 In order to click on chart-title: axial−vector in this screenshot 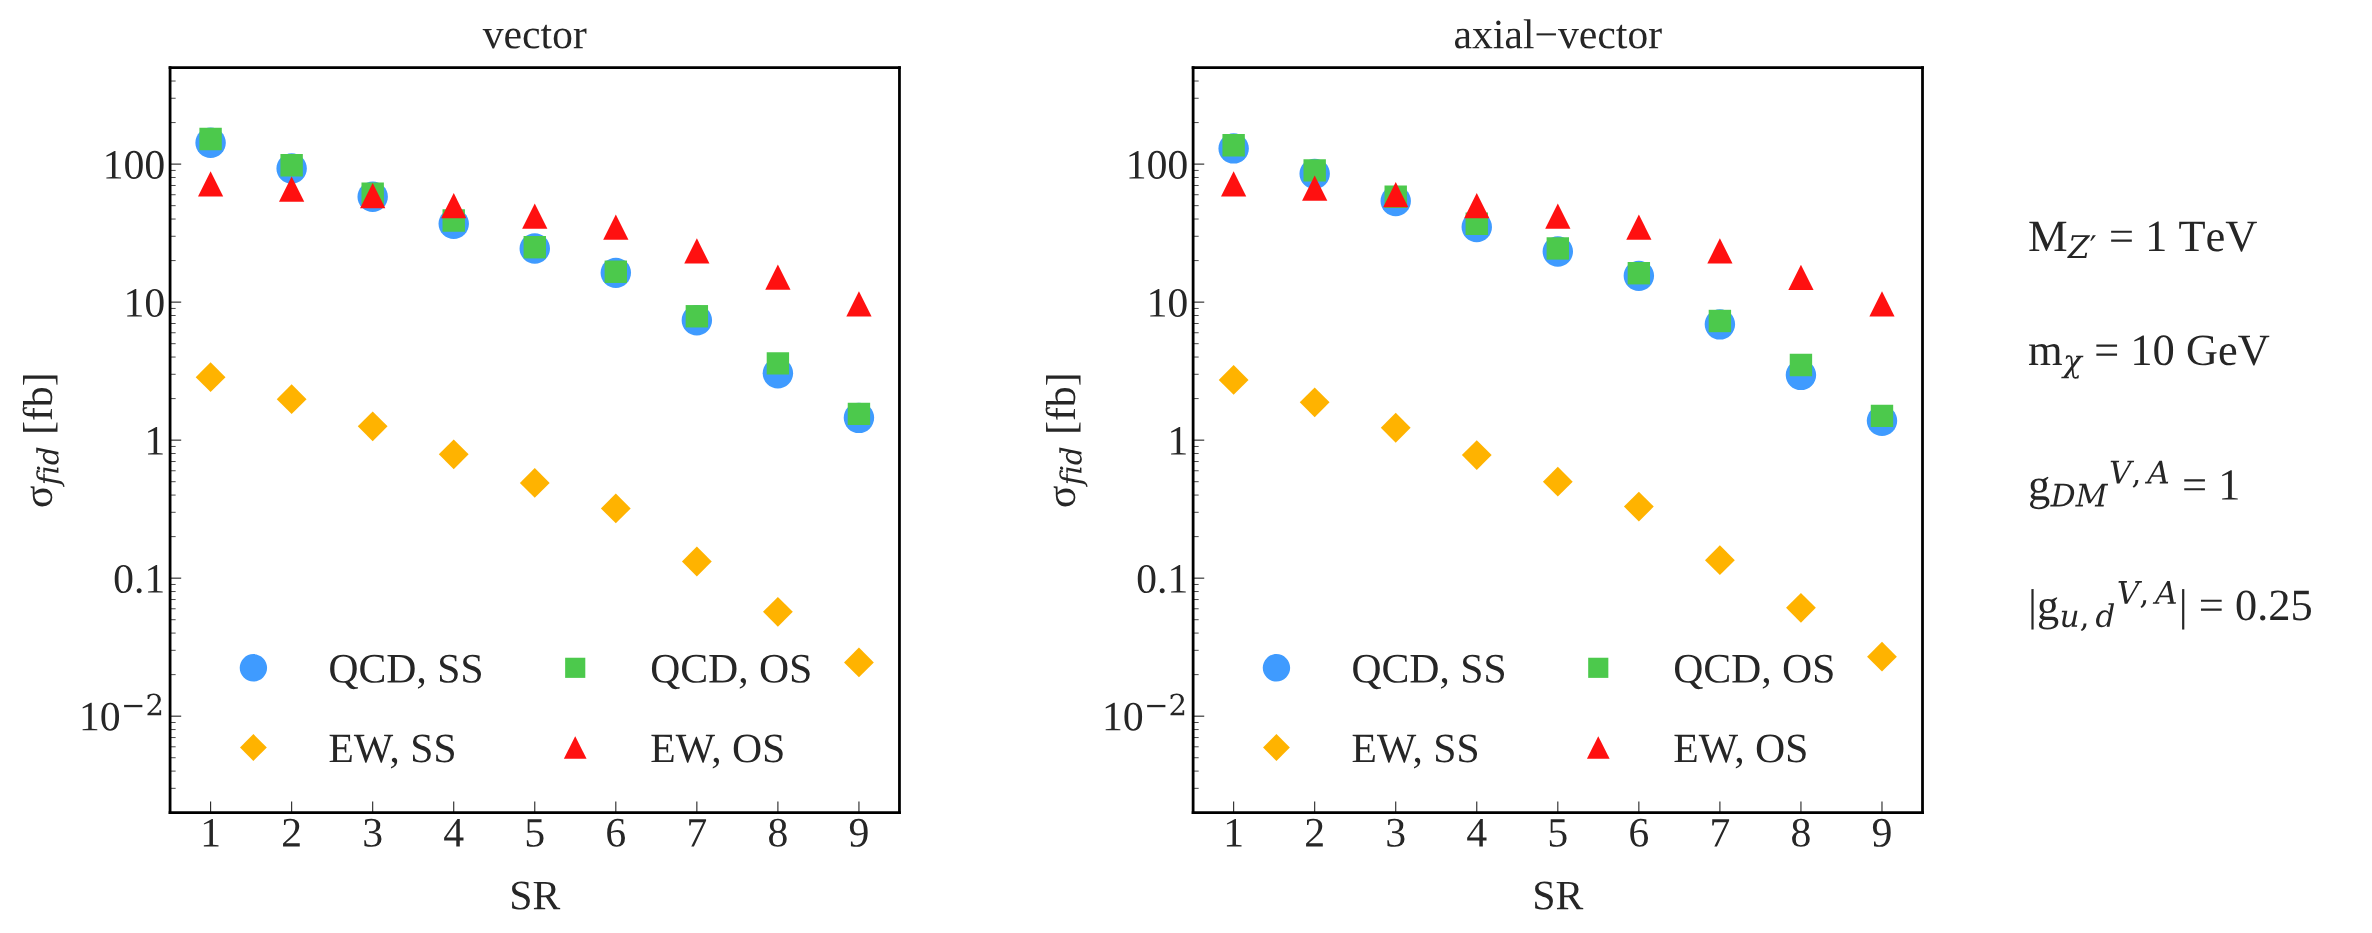, I will do `click(1558, 34)`.